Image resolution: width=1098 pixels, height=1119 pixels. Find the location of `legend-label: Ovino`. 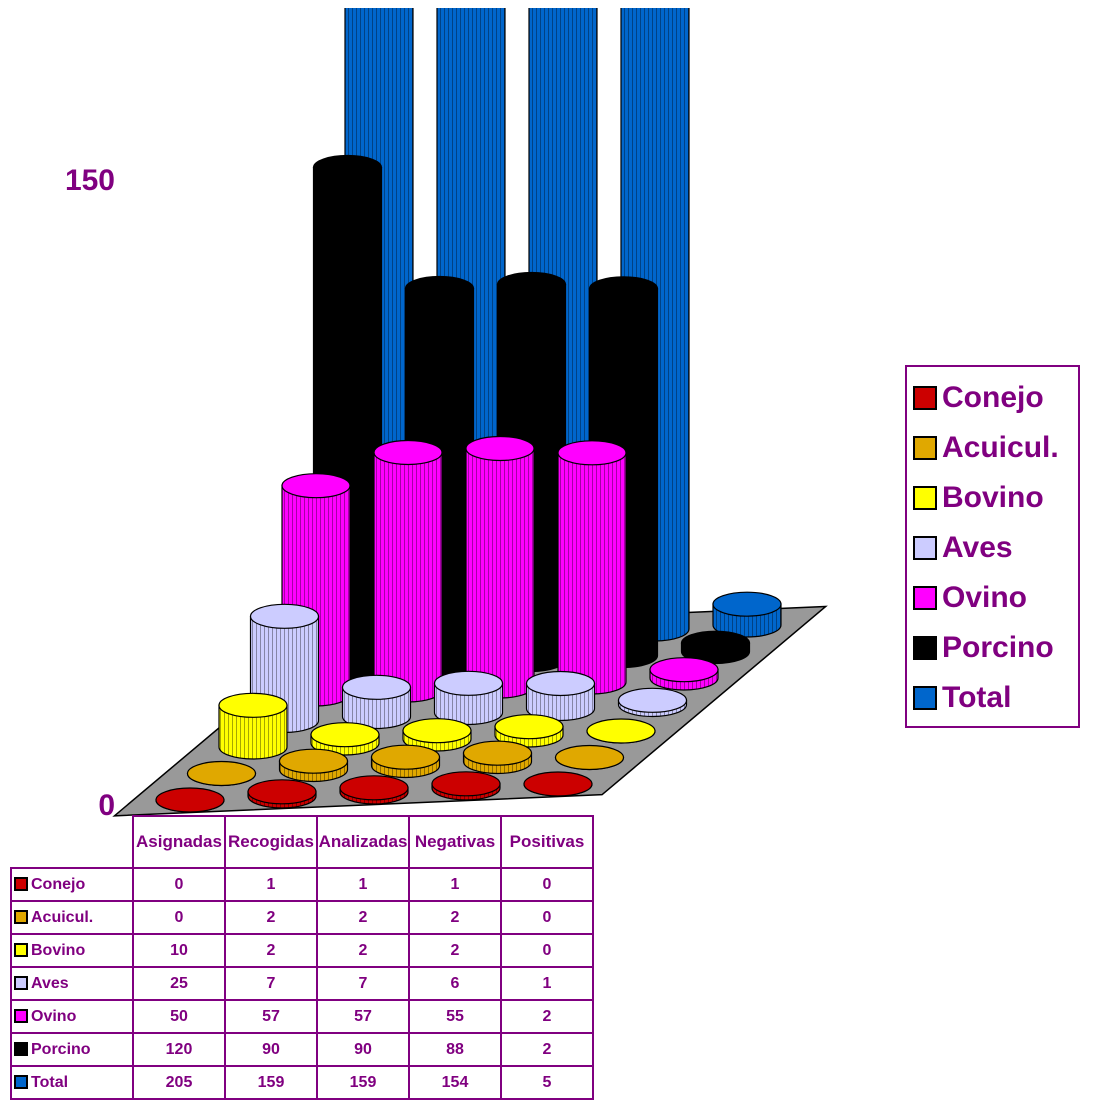

legend-label: Ovino is located at coordinates (985, 597).